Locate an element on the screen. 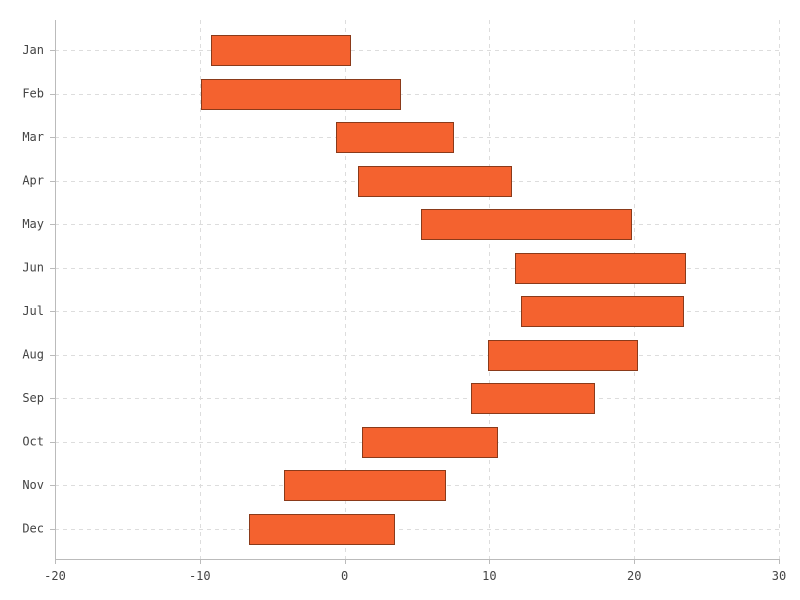 The image size is (800, 600). y-tick-label: Jul is located at coordinates (33, 311).